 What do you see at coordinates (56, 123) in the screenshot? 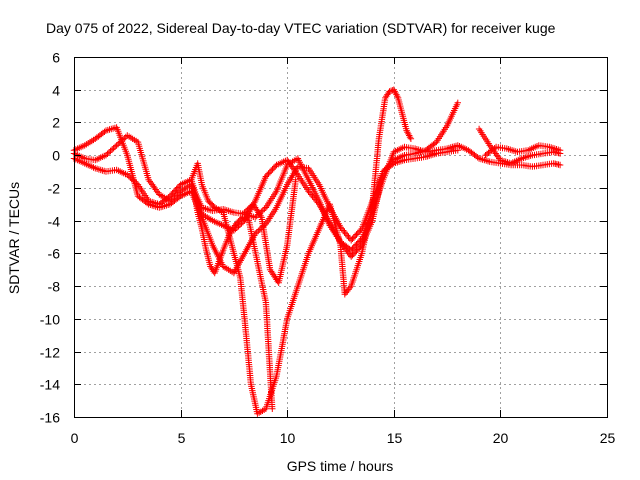
I see `y-tick-label: 2` at bounding box center [56, 123].